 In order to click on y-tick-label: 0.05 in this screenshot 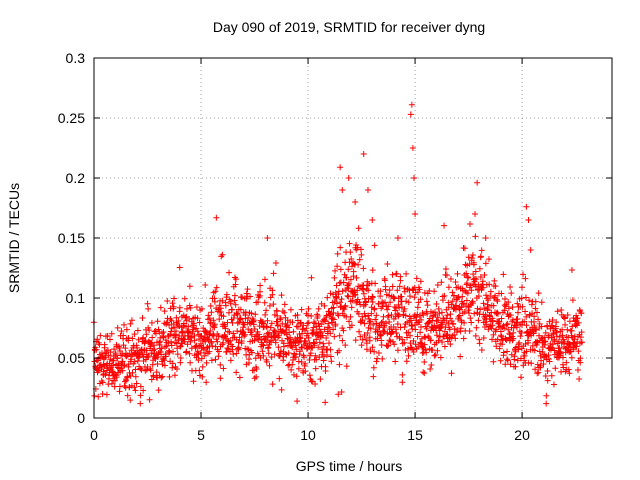, I will do `click(71, 358)`.